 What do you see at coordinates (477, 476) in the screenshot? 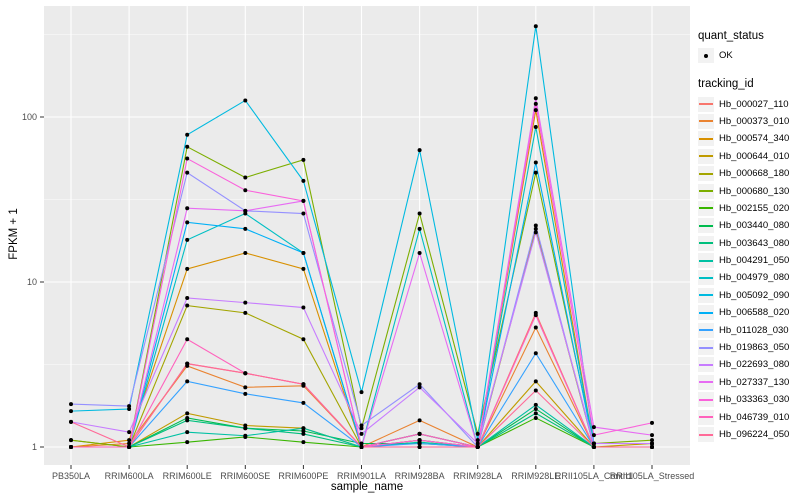
I see `x-tick-label: RRIM928LA` at bounding box center [477, 476].